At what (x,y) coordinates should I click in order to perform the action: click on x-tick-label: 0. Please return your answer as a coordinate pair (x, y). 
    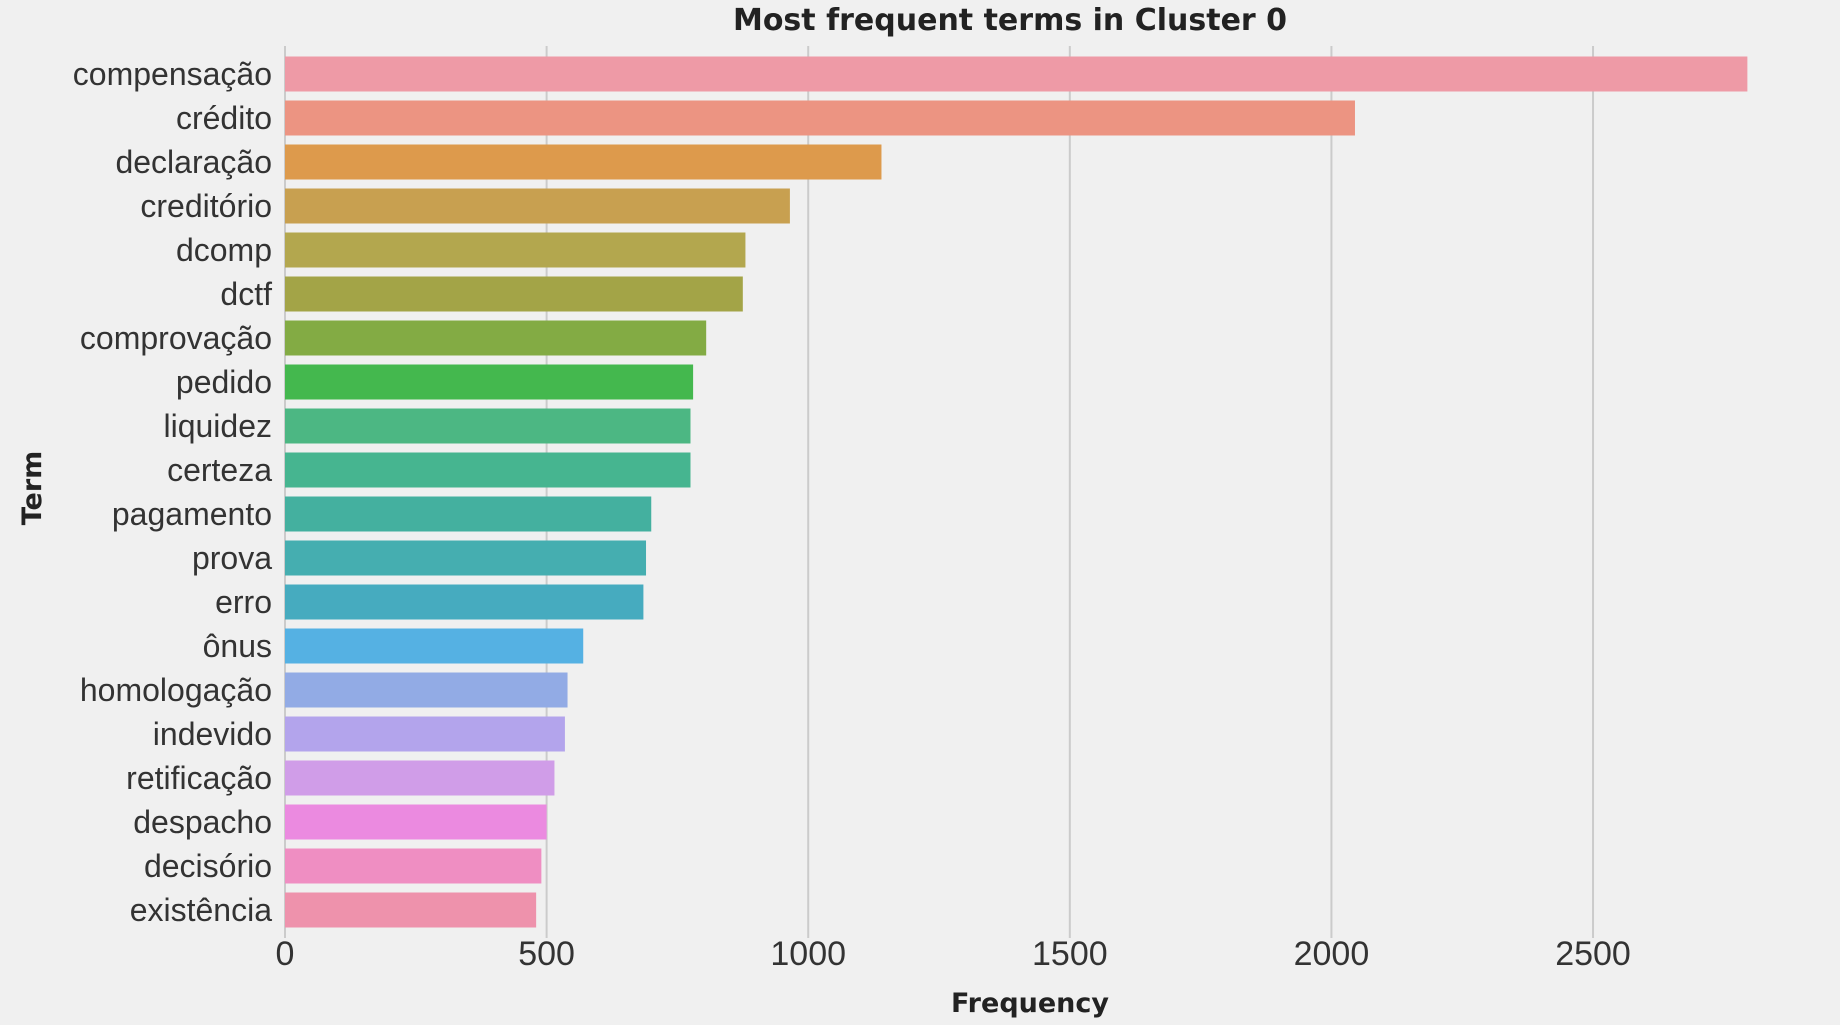
    Looking at the image, I should click on (285, 954).